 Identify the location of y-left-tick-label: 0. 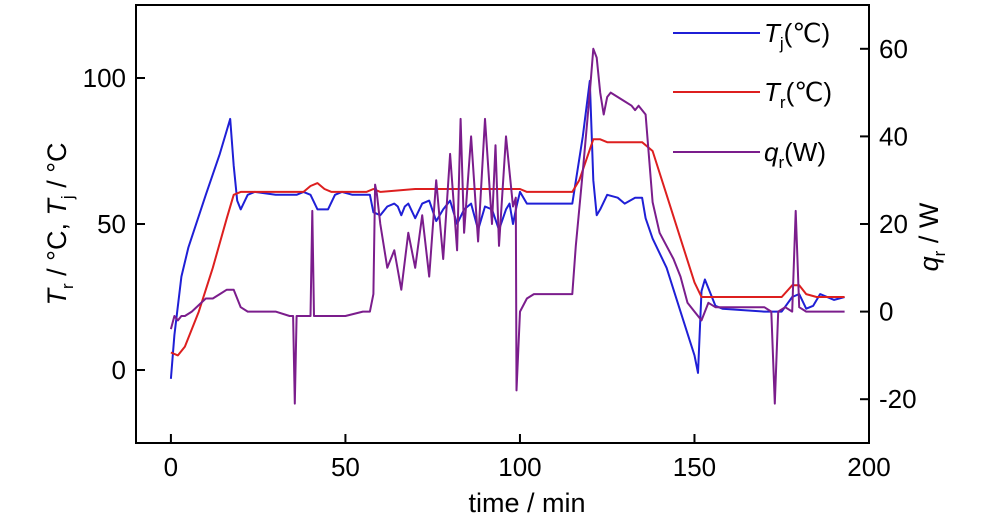
(119, 370).